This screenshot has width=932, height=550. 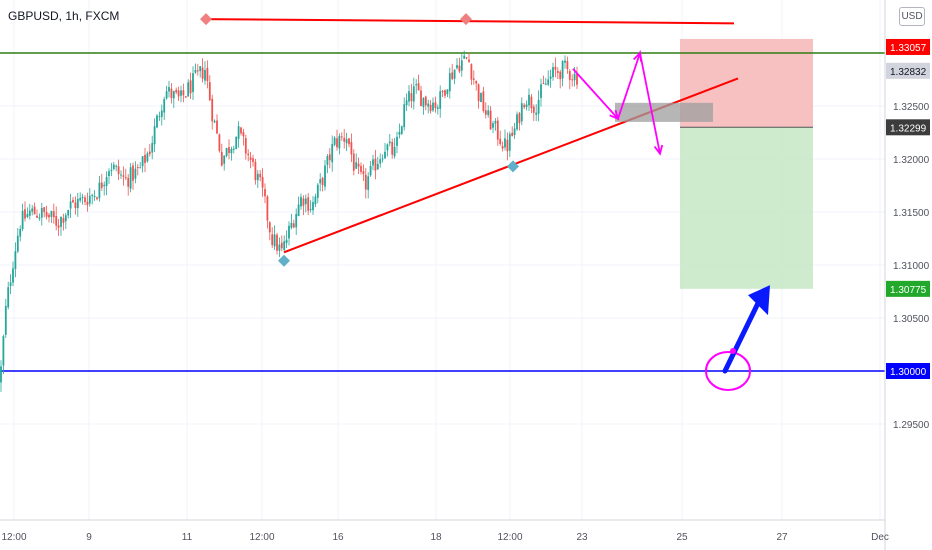 I want to click on price-label: 1.33057, so click(x=908, y=48).